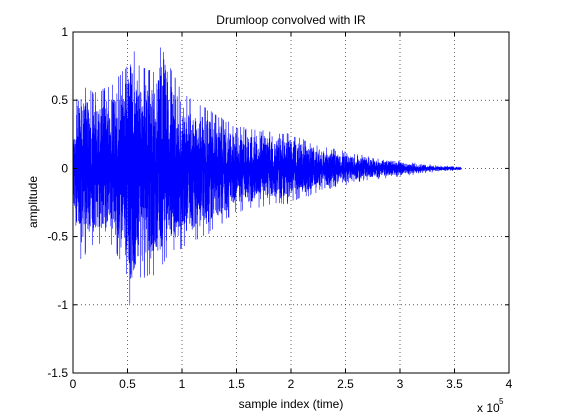 The height and width of the screenshot is (420, 561). What do you see at coordinates (57, 202) in the screenshot?
I see `y-tick-labels: -1.5 -1 -0.5 0 0.5 1` at bounding box center [57, 202].